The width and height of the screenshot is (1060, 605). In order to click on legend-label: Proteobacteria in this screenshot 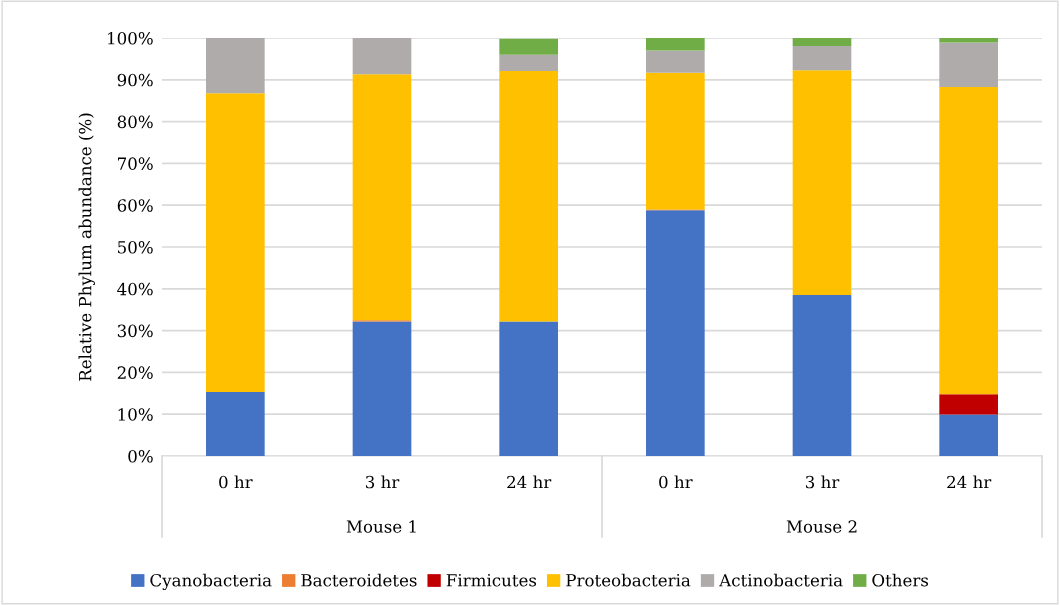, I will do `click(628, 580)`.